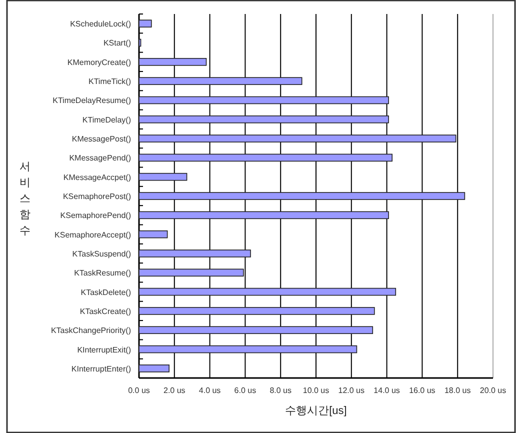  What do you see at coordinates (104, 349) in the screenshot?
I see `y-tick-label: KInterruptExit()` at bounding box center [104, 349].